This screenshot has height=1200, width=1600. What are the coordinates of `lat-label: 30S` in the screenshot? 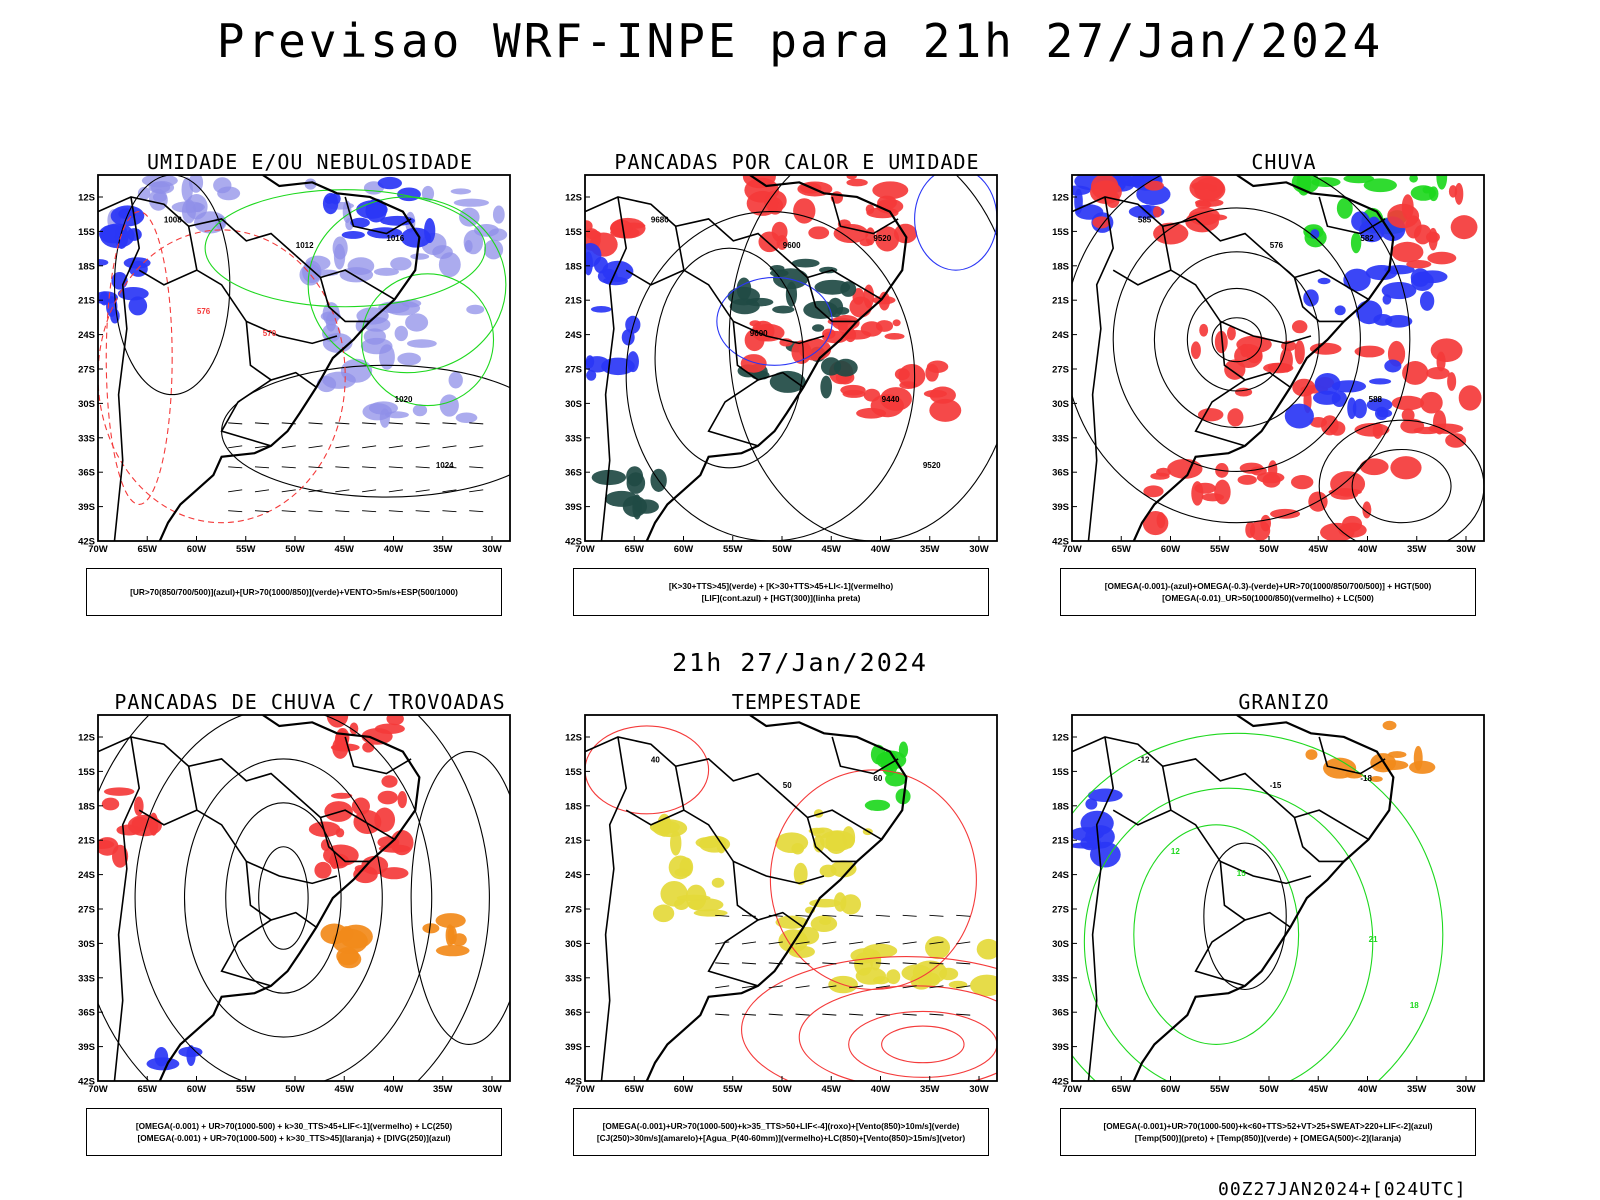 It's located at (1060, 404).